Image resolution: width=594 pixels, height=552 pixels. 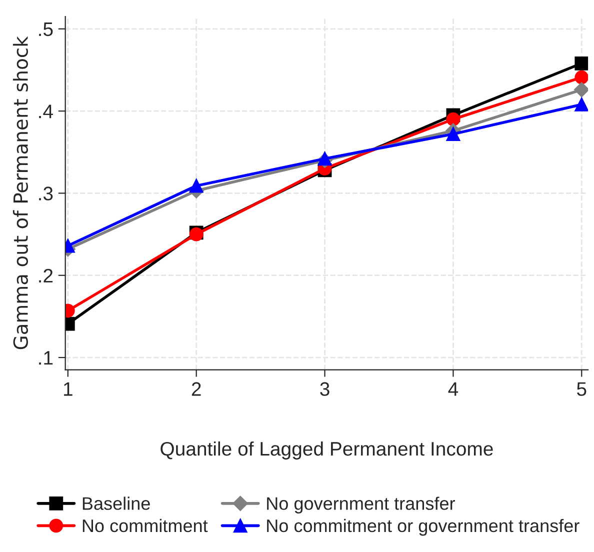 What do you see at coordinates (46, 111) in the screenshot?
I see `y-tick-label: .4` at bounding box center [46, 111].